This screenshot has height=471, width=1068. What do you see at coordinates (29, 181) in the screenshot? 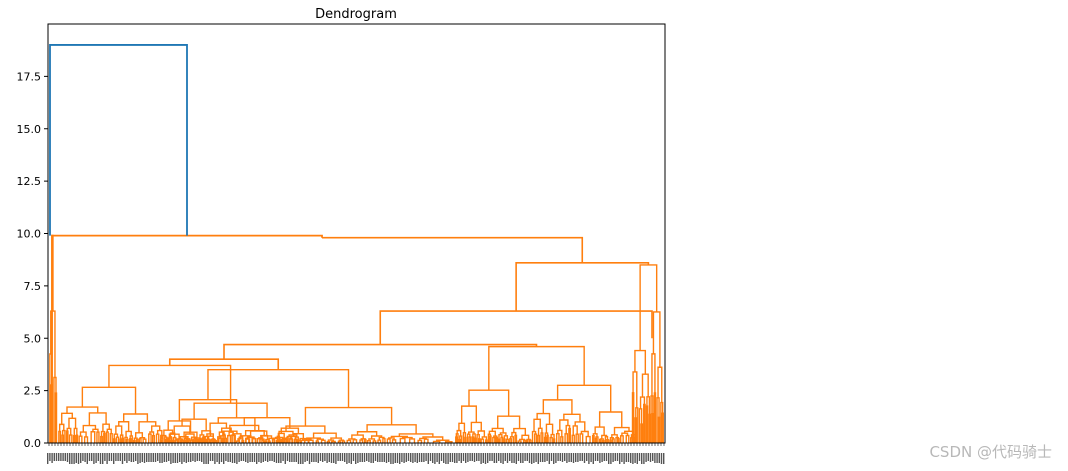
I see `y-tick-label-5: 12.5` at bounding box center [29, 181].